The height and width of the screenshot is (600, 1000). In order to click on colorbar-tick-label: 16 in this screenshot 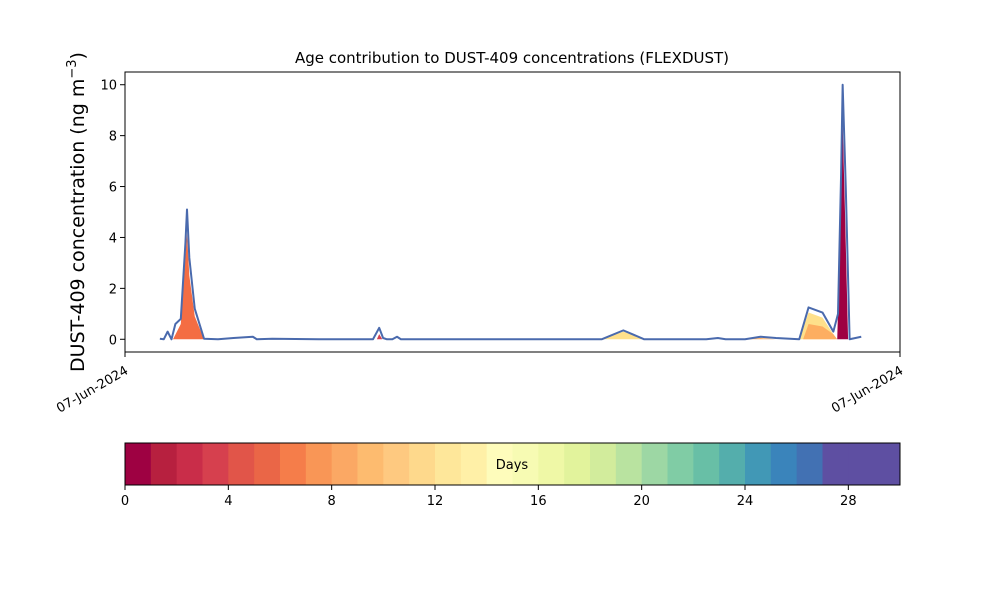, I will do `click(538, 501)`.